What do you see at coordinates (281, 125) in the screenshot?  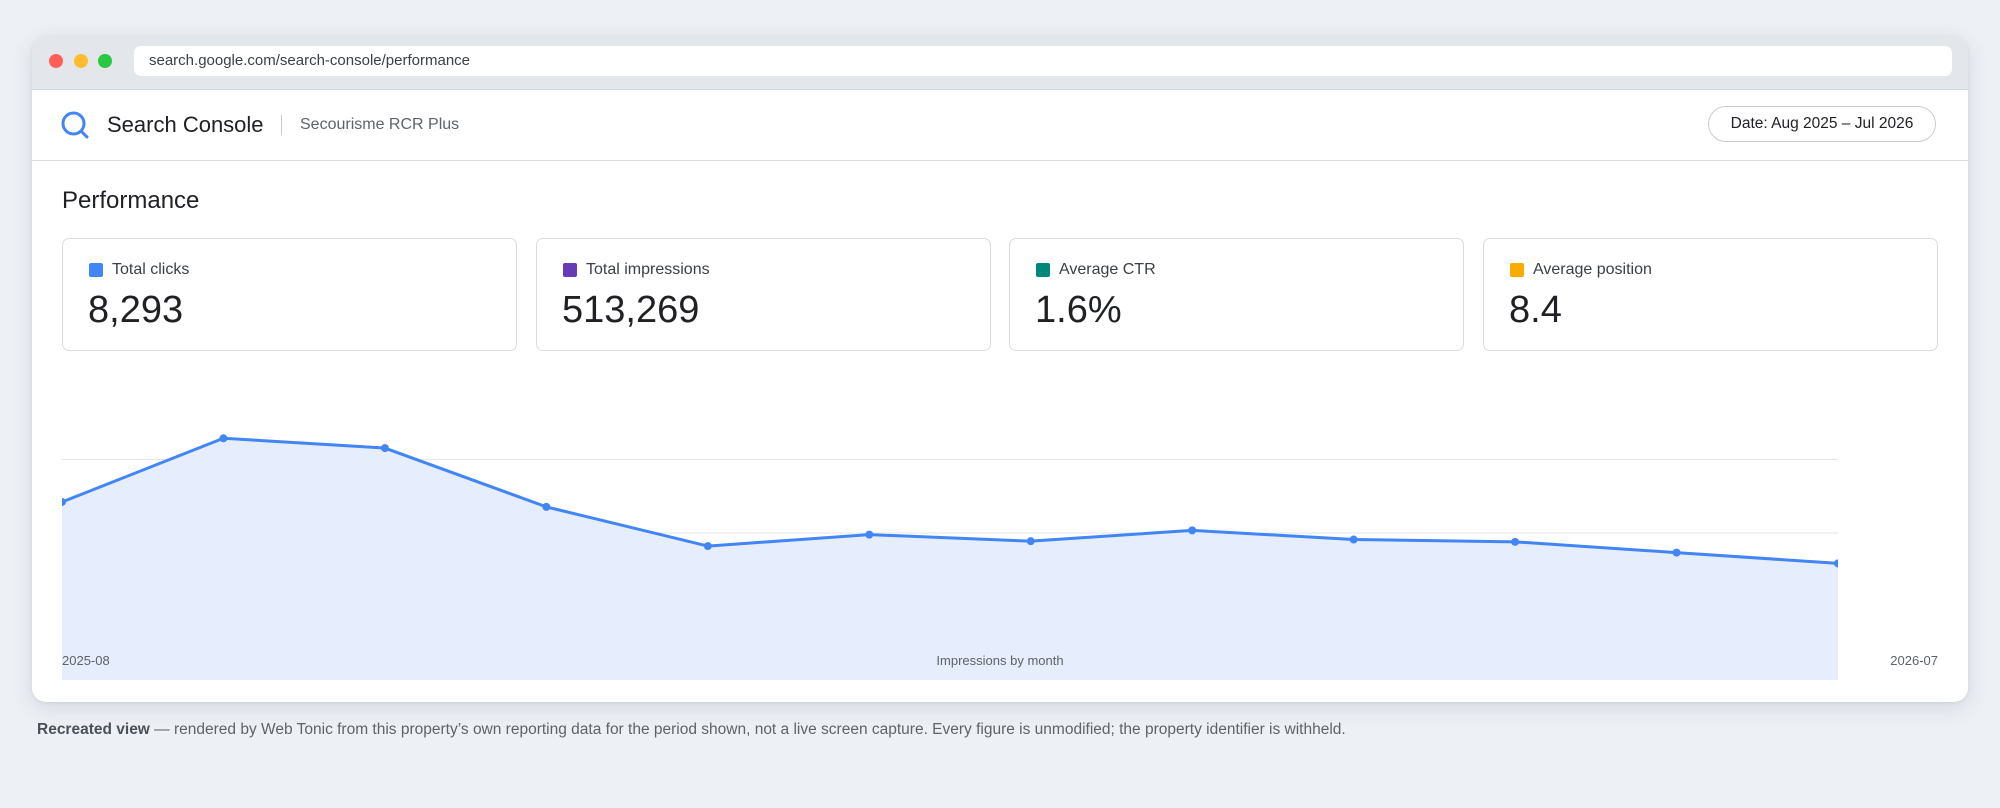 I see `header-divider` at bounding box center [281, 125].